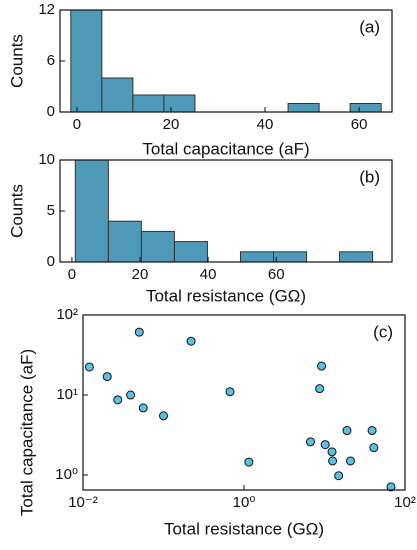  I want to click on y-tick-label: 10, so click(46, 159).